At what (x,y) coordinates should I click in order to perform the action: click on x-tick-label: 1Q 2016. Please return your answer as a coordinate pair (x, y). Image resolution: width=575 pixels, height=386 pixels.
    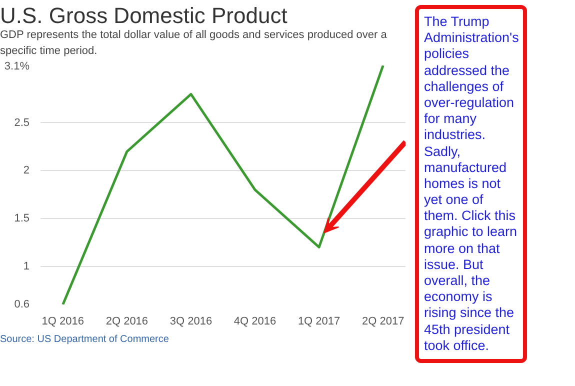
    Looking at the image, I should click on (63, 322).